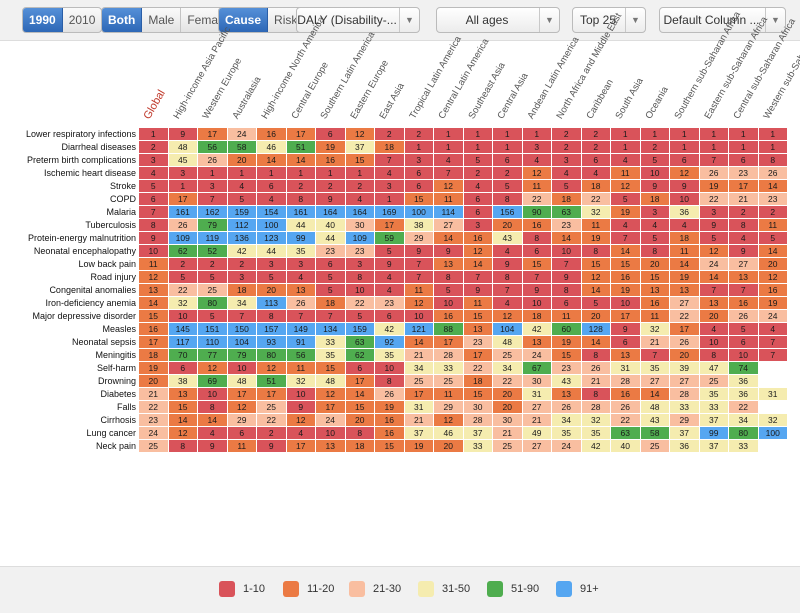  I want to click on heatmap-cell: 44, so click(271, 251).